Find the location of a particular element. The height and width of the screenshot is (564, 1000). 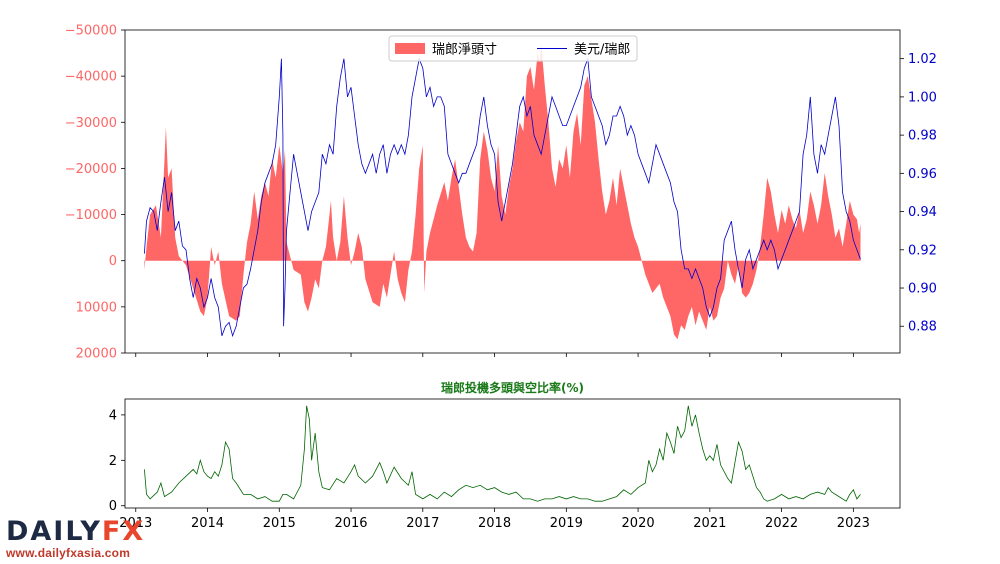

right-y-tick-label: 0.96 is located at coordinates (922, 174).